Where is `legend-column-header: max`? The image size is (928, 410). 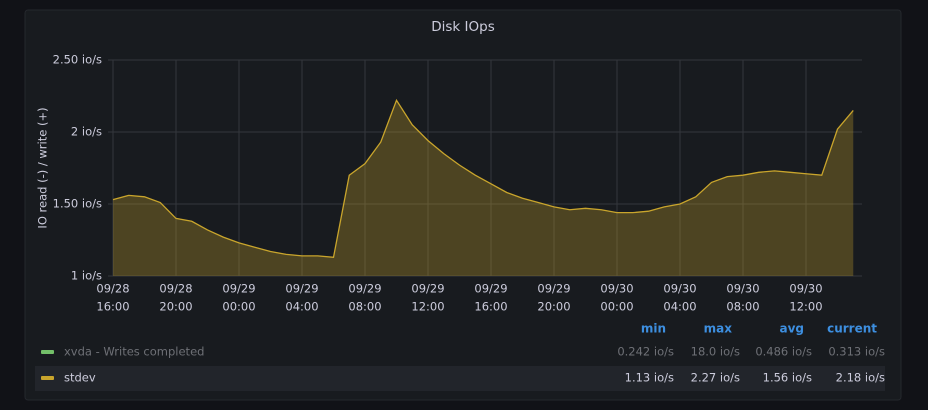 legend-column-header: max is located at coordinates (718, 329).